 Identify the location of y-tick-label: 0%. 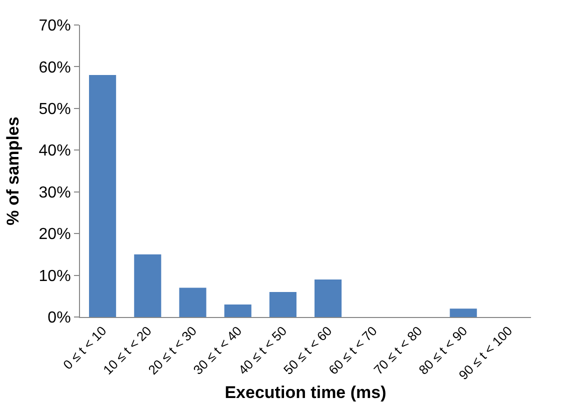
(59, 318).